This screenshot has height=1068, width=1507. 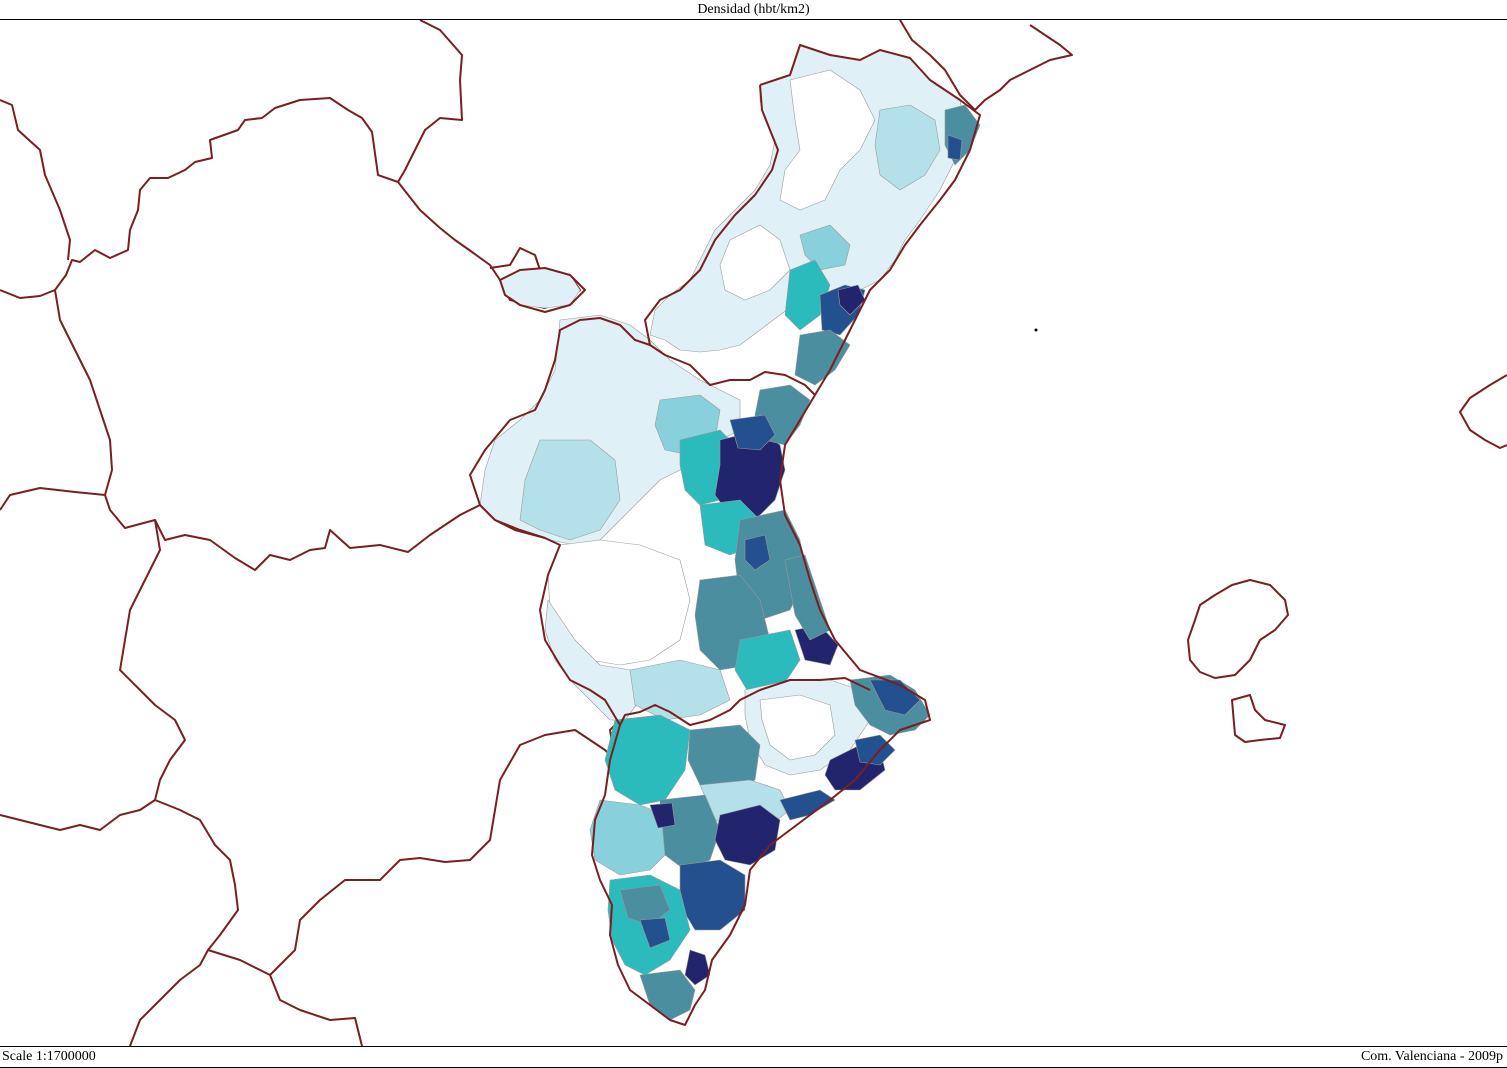 What do you see at coordinates (647, 760) in the screenshot?
I see `alicante-west-teal` at bounding box center [647, 760].